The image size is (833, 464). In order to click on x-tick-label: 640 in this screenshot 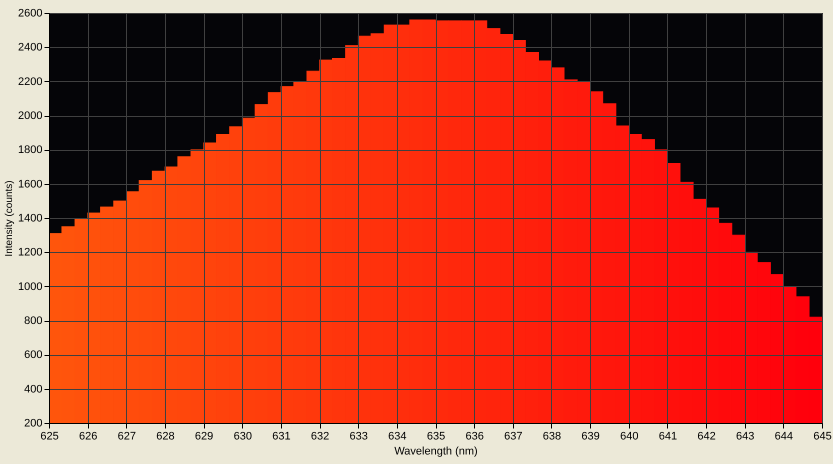, I will do `click(629, 436)`.